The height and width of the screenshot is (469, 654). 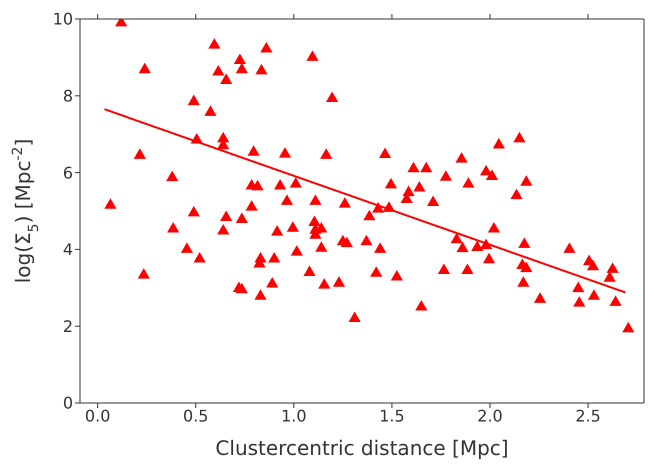 What do you see at coordinates (67, 172) in the screenshot?
I see `y-tick-label: 6` at bounding box center [67, 172].